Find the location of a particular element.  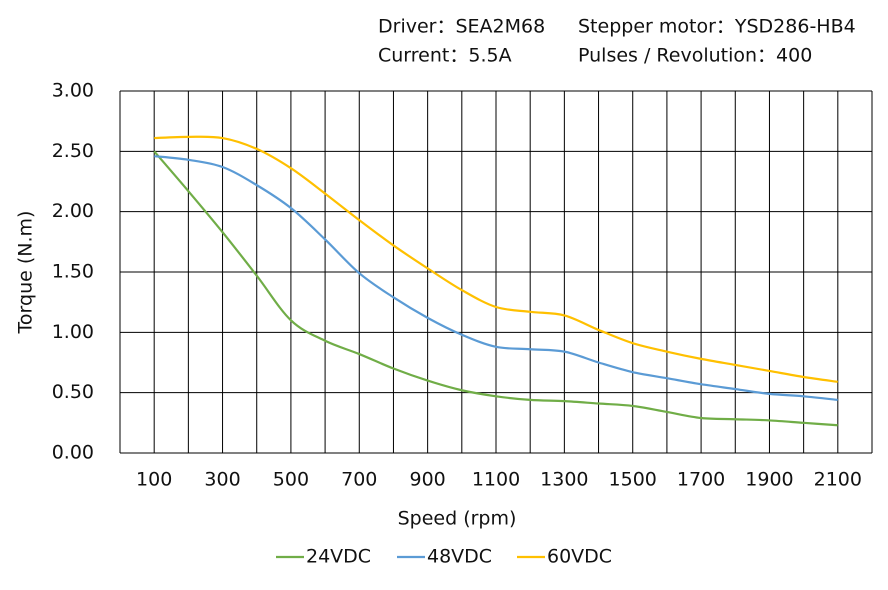

y-axis-label: Torque (N.m) is located at coordinates (26, 273).